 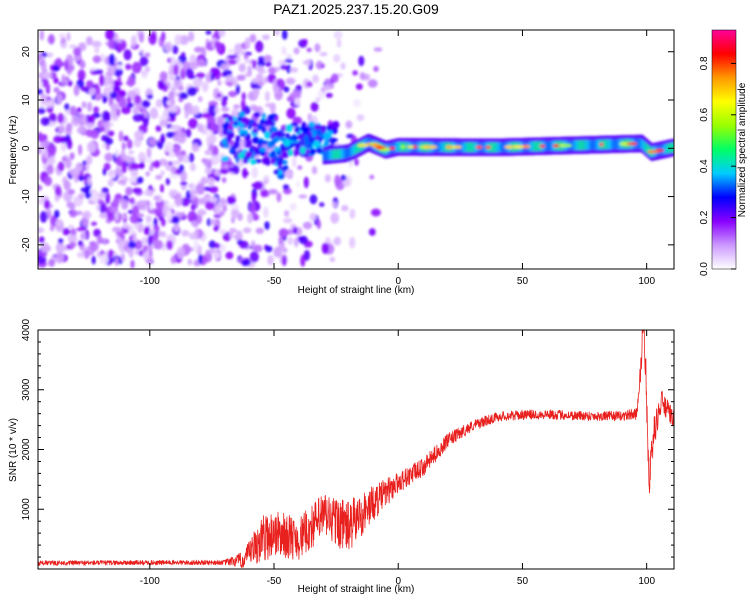 What do you see at coordinates (26, 52) in the screenshot?
I see `y-tick-label: 20` at bounding box center [26, 52].